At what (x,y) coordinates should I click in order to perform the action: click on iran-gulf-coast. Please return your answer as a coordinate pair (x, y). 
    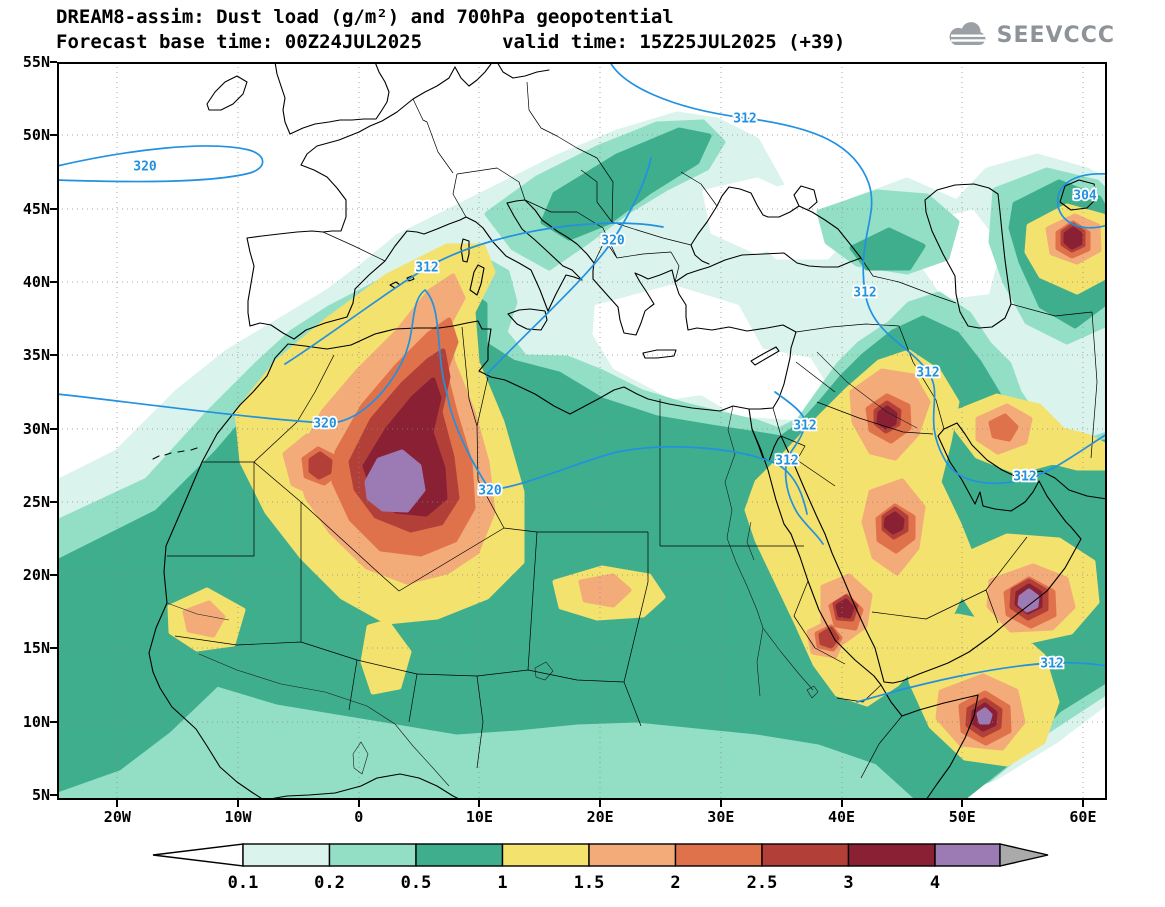
    Looking at the image, I should click on (1025, 461).